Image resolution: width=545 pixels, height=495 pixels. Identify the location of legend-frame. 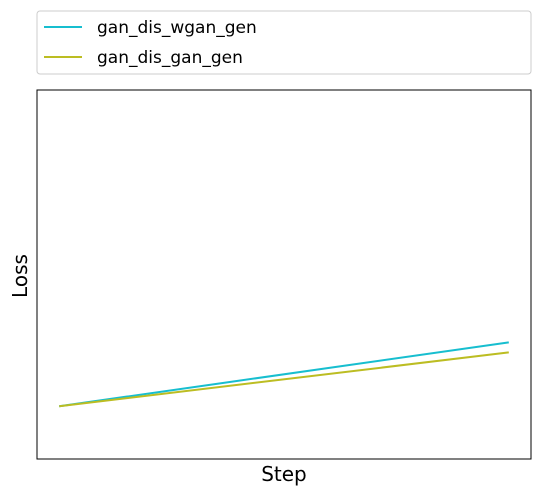
(284, 42).